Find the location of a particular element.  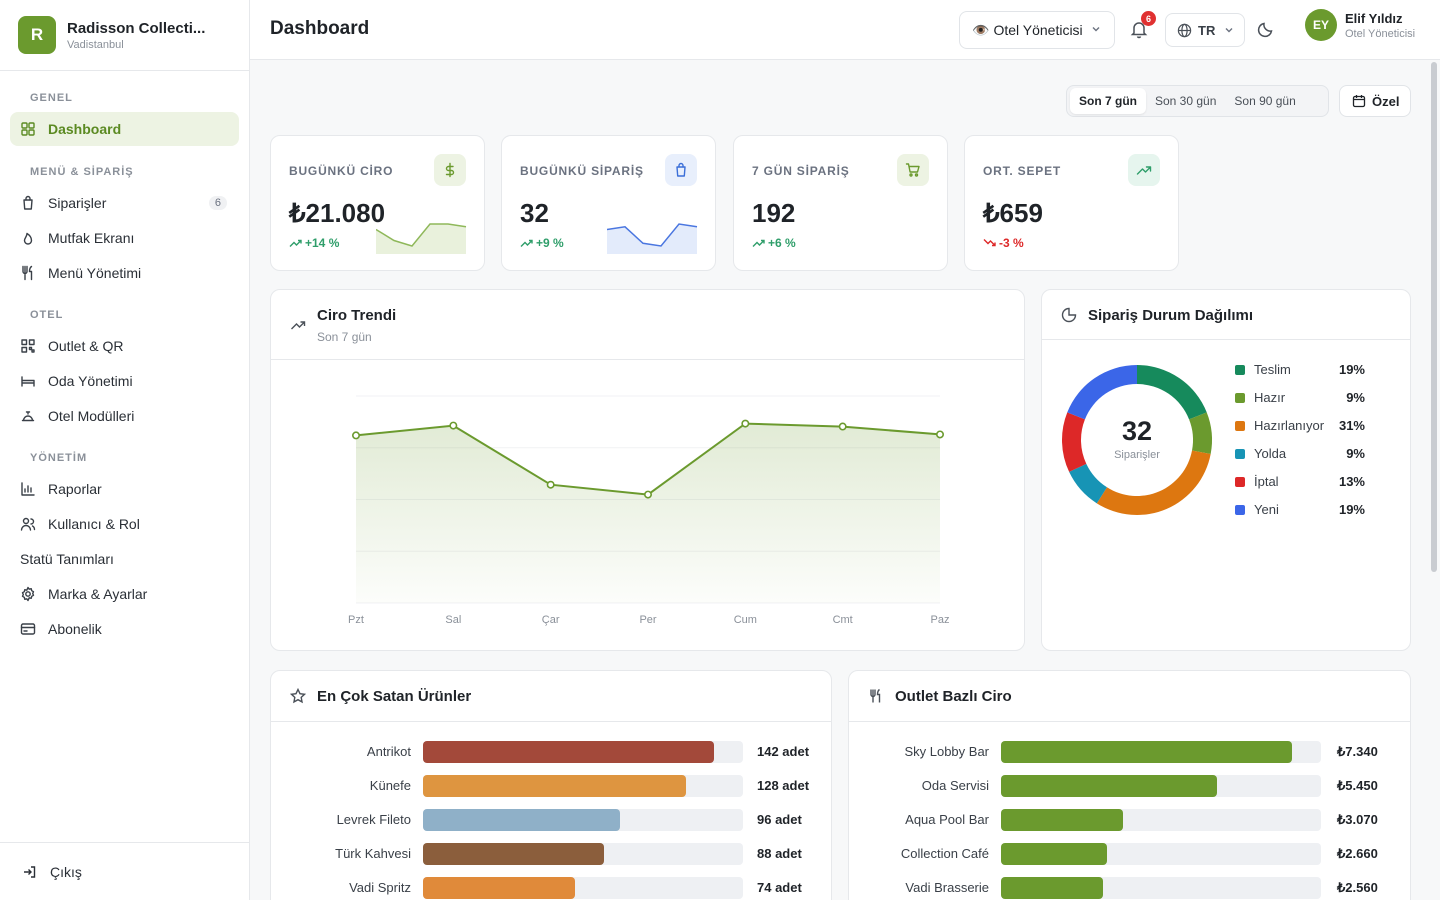

bar-value: 88 adet is located at coordinates (779, 853).